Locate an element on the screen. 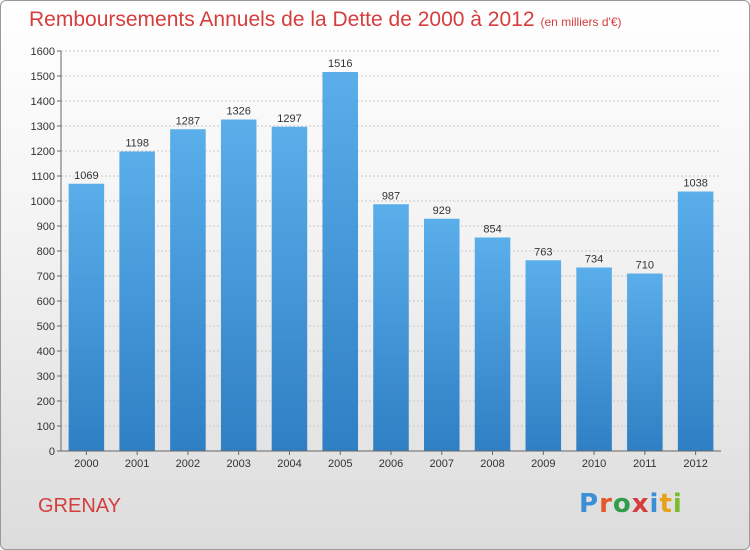 This screenshot has height=550, width=750. y-tick-label: 1000 is located at coordinates (43, 202).